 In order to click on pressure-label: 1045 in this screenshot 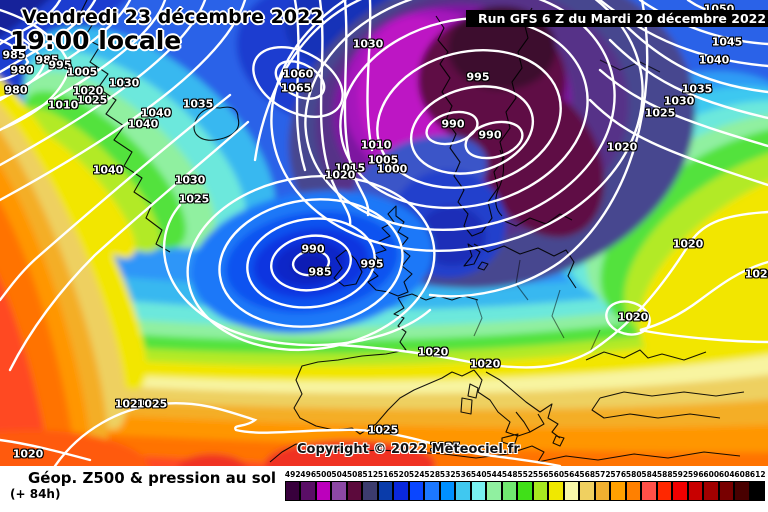, I will do `click(727, 42)`.